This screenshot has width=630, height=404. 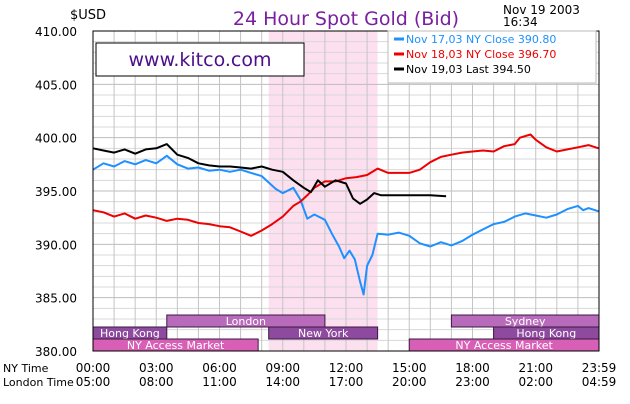 What do you see at coordinates (525, 321) in the screenshot?
I see `session-label: Sydney` at bounding box center [525, 321].